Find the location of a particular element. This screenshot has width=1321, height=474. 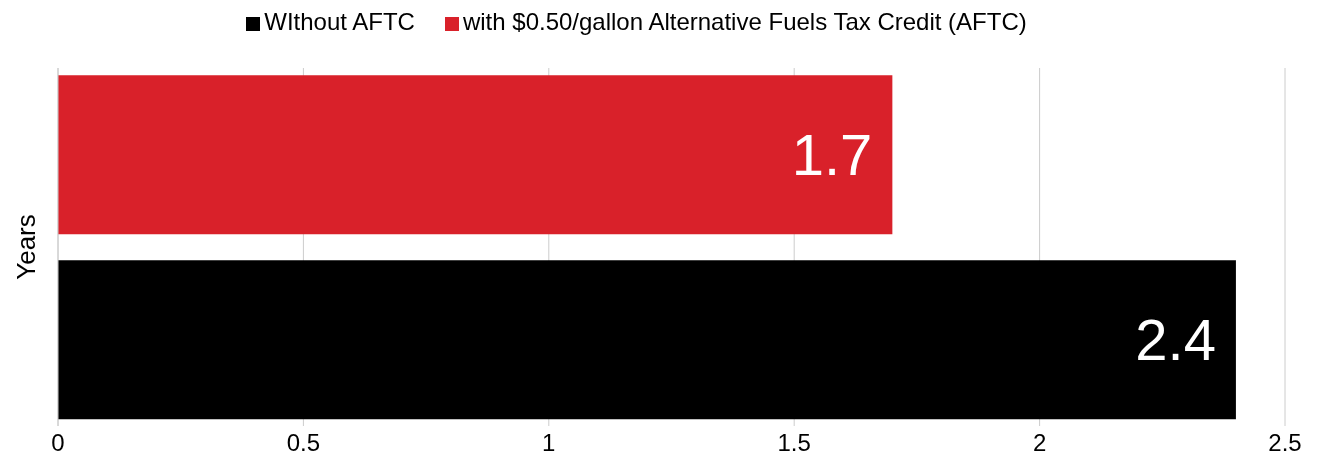

x-tick-label: 2.5 is located at coordinates (1285, 443).